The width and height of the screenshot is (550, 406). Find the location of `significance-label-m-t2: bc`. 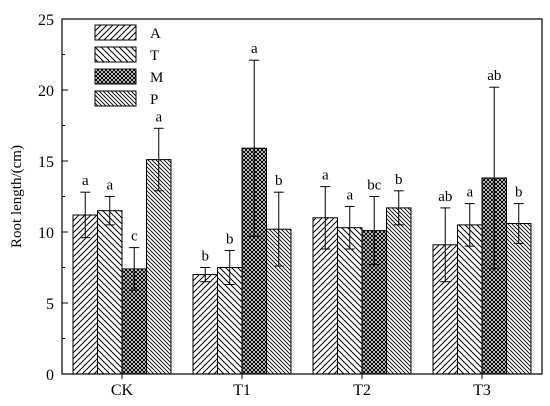

significance-label-m-t2: bc is located at coordinates (374, 186).